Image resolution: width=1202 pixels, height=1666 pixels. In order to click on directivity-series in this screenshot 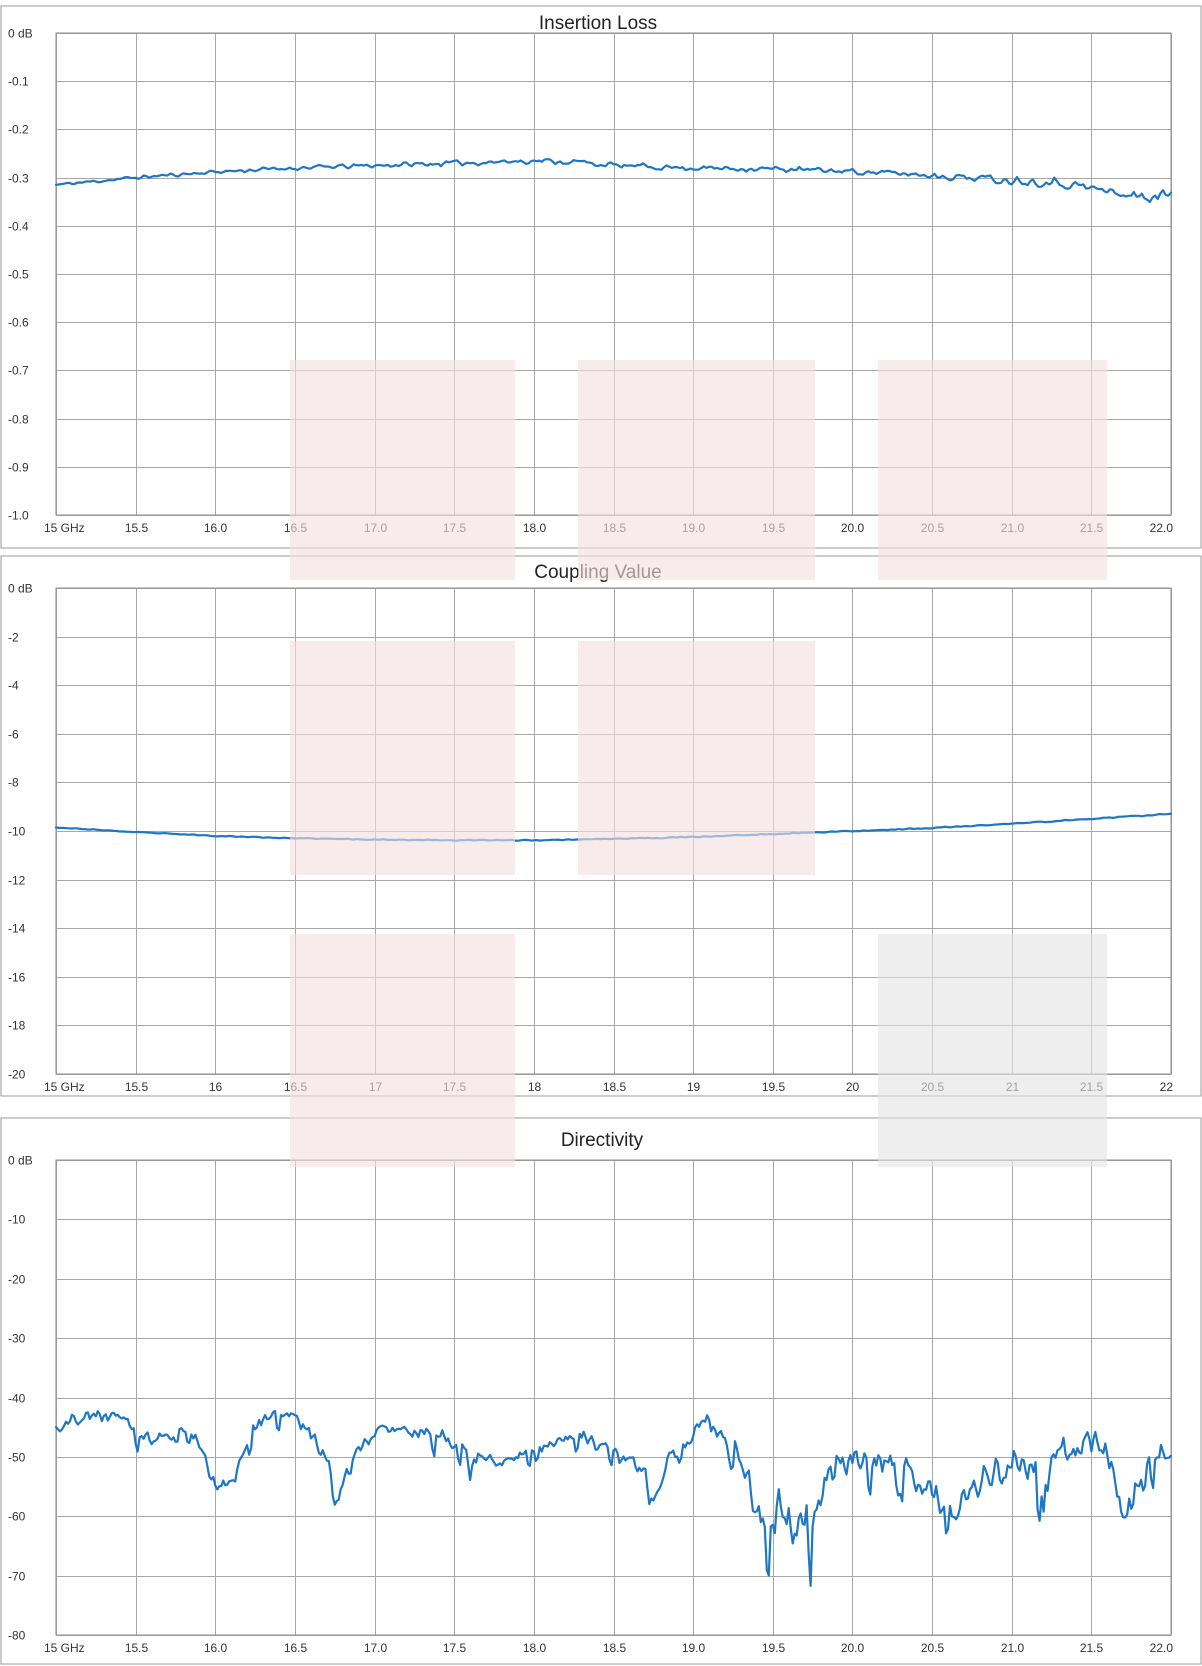, I will do `click(613, 1498)`.